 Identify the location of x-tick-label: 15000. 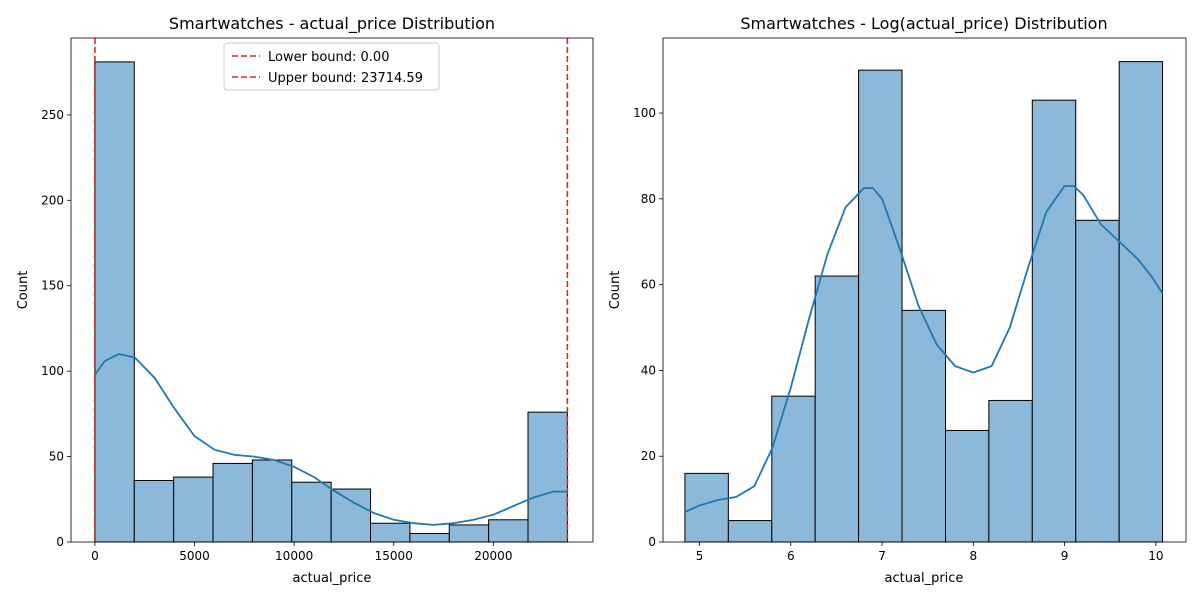
(394, 556).